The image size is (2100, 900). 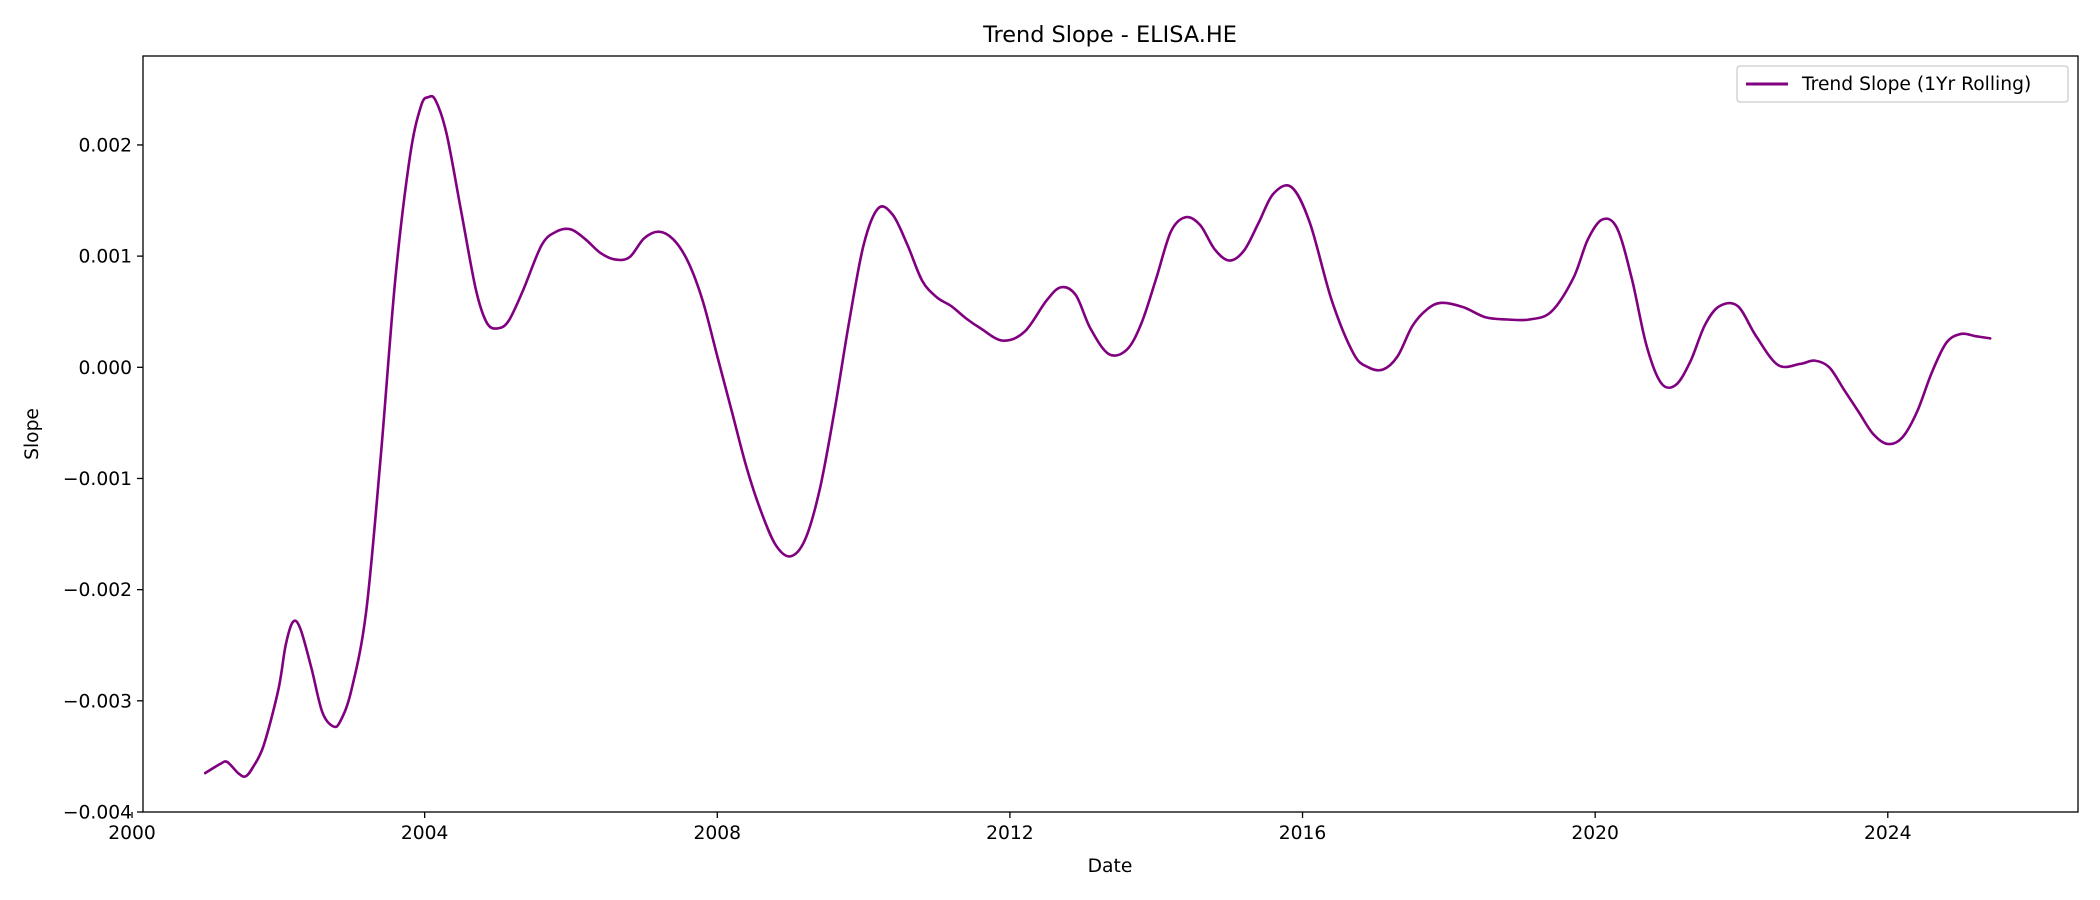 I want to click on chart-title: Trend Slope - ELISA.HE, so click(x=1109, y=35).